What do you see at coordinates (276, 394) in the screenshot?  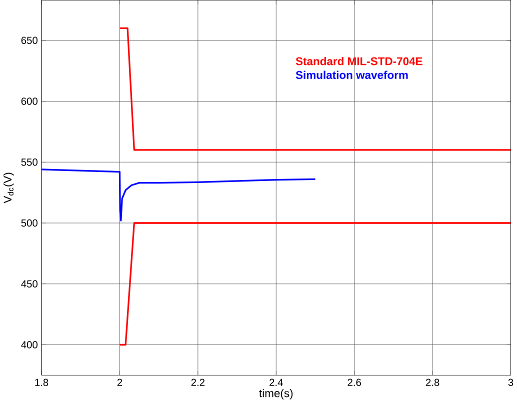 I see `x-axis-title: time(s)` at bounding box center [276, 394].